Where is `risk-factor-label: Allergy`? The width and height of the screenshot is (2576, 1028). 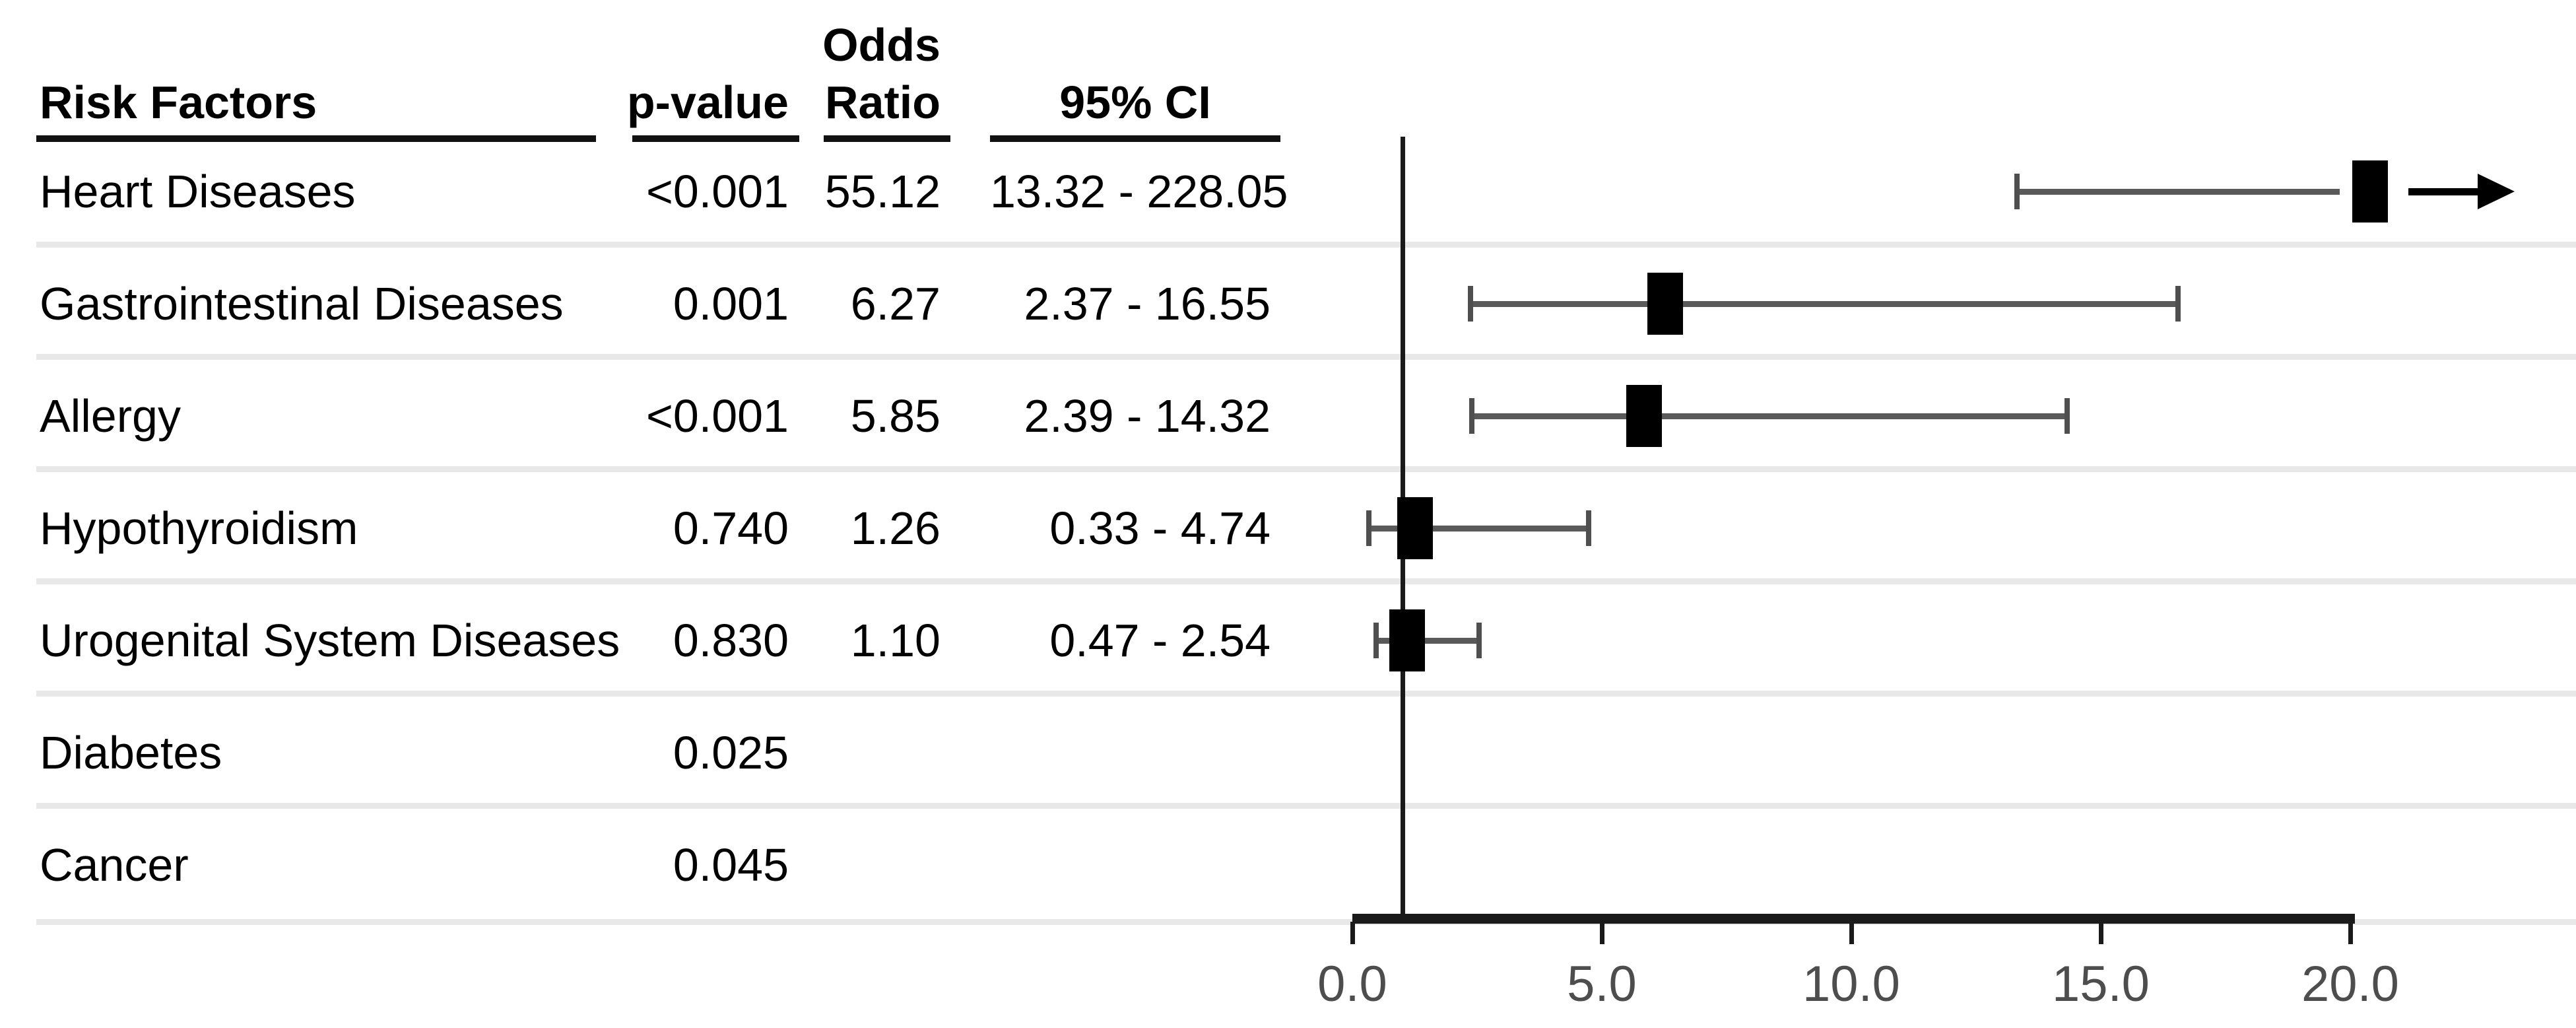
risk-factor-label: Allergy is located at coordinates (110, 416).